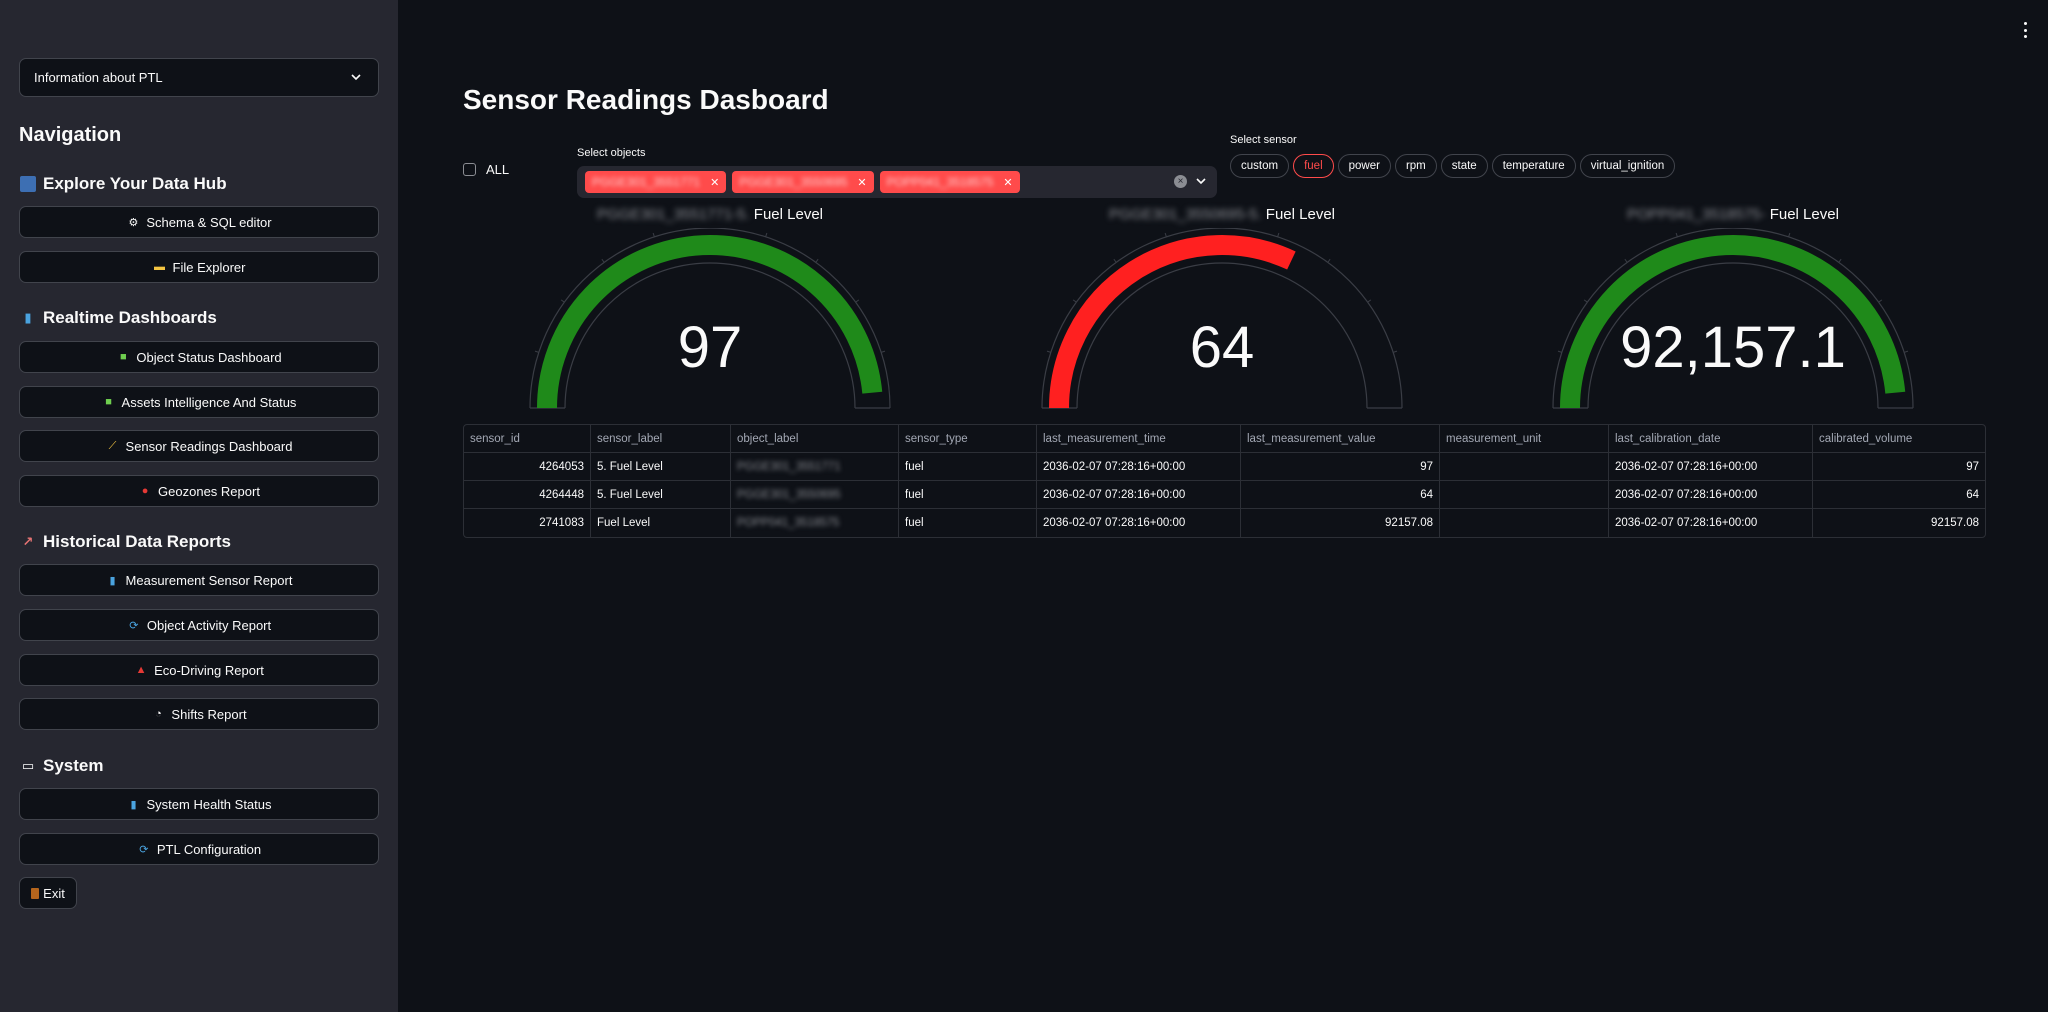  I want to click on object-label-cell: PGGE301_3550695, so click(815, 494).